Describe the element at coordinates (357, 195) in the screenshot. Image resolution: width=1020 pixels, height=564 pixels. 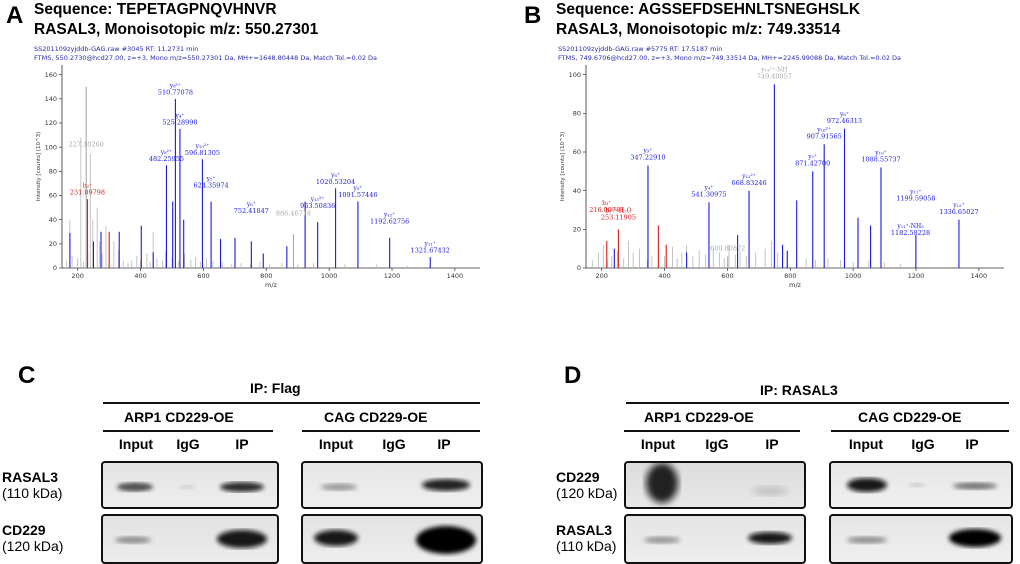
I see `mz-label: 1091.57446` at that location.